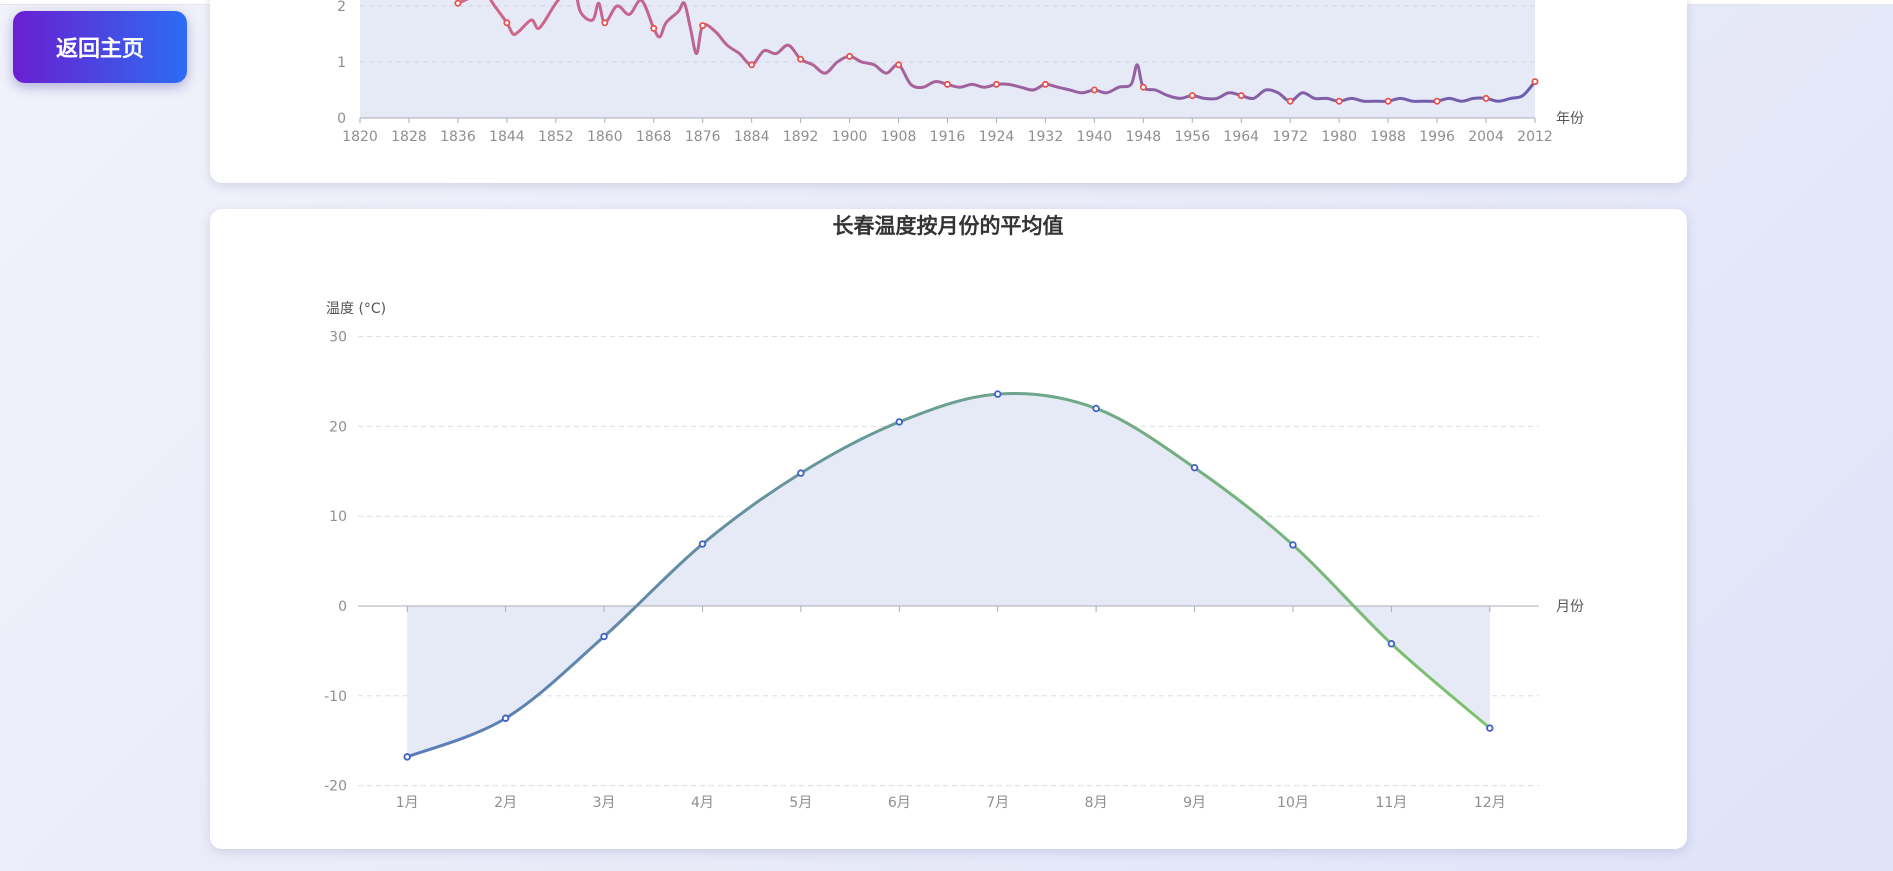 The image size is (1893, 871). I want to click on y-tick-label: 30, so click(338, 338).